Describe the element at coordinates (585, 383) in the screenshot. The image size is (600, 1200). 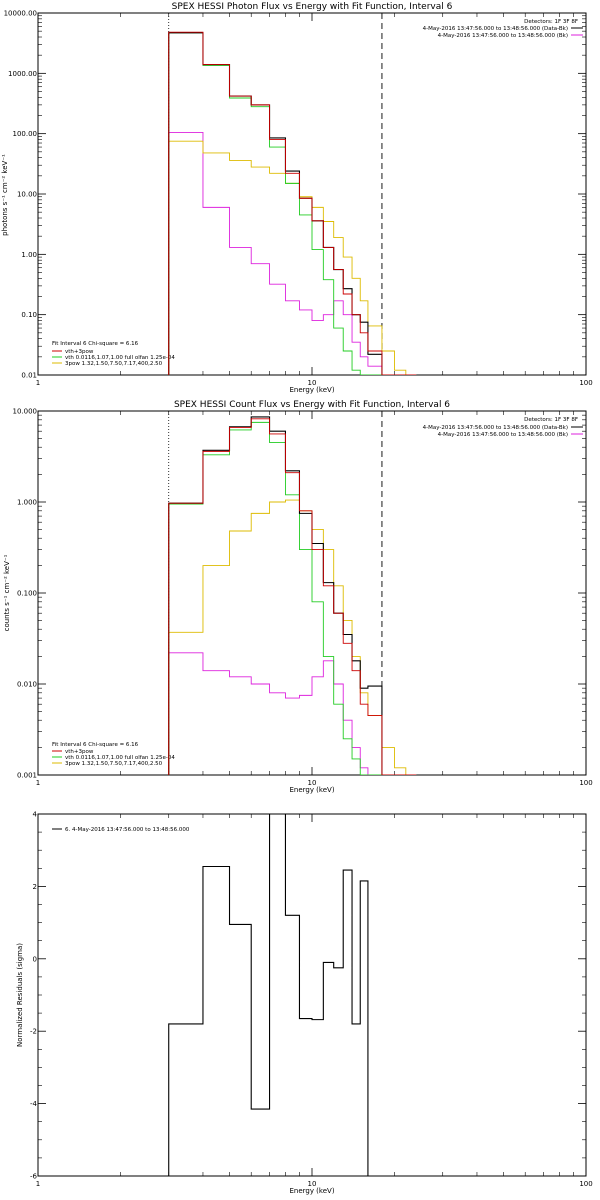
I see `photon-flux-xtick-label: 100` at that location.